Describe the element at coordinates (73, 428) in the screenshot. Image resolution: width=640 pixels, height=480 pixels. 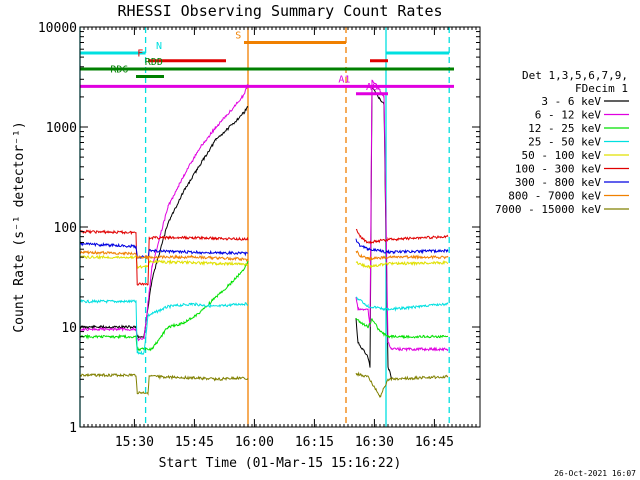
I see `y-tick-label-0: 1` at that location.